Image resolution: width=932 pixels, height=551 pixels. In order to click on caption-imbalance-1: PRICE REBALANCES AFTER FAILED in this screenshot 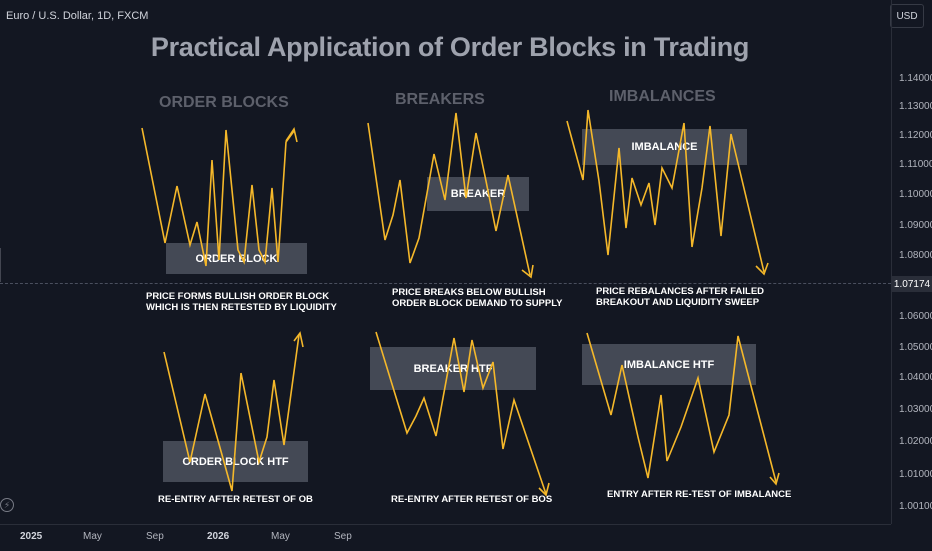, I will do `click(680, 291)`.